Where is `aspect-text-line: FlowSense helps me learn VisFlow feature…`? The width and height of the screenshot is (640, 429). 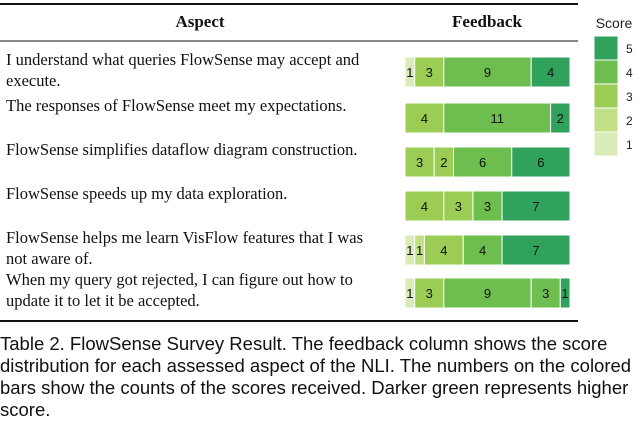
aspect-text-line: FlowSense helps me learn VisFlow feature… is located at coordinates (184, 237).